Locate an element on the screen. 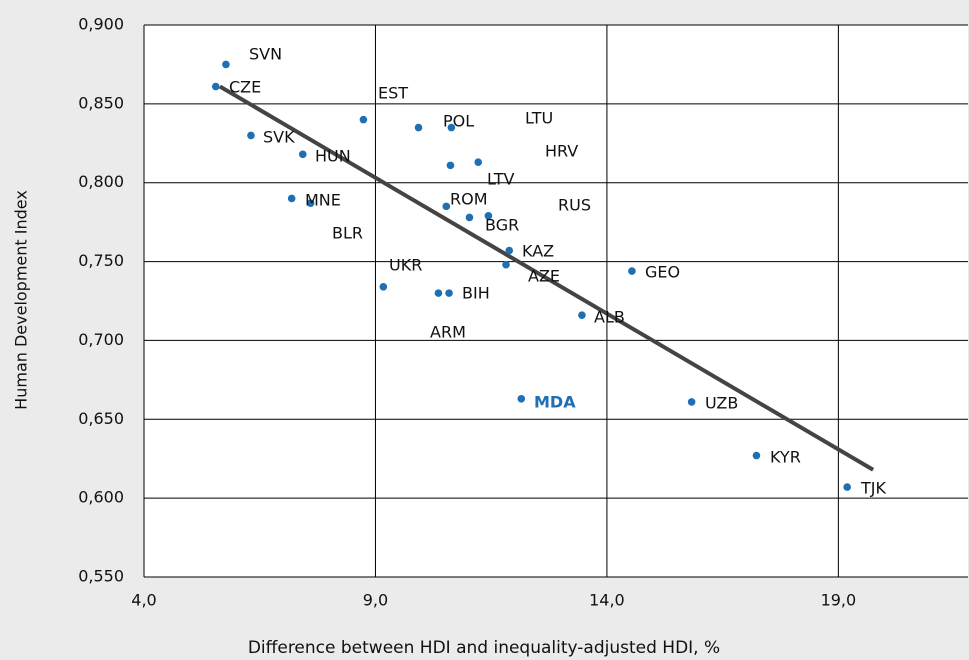 Image resolution: width=969 pixels, height=660 pixels. y-tick-label: 0,850 is located at coordinates (101, 102).